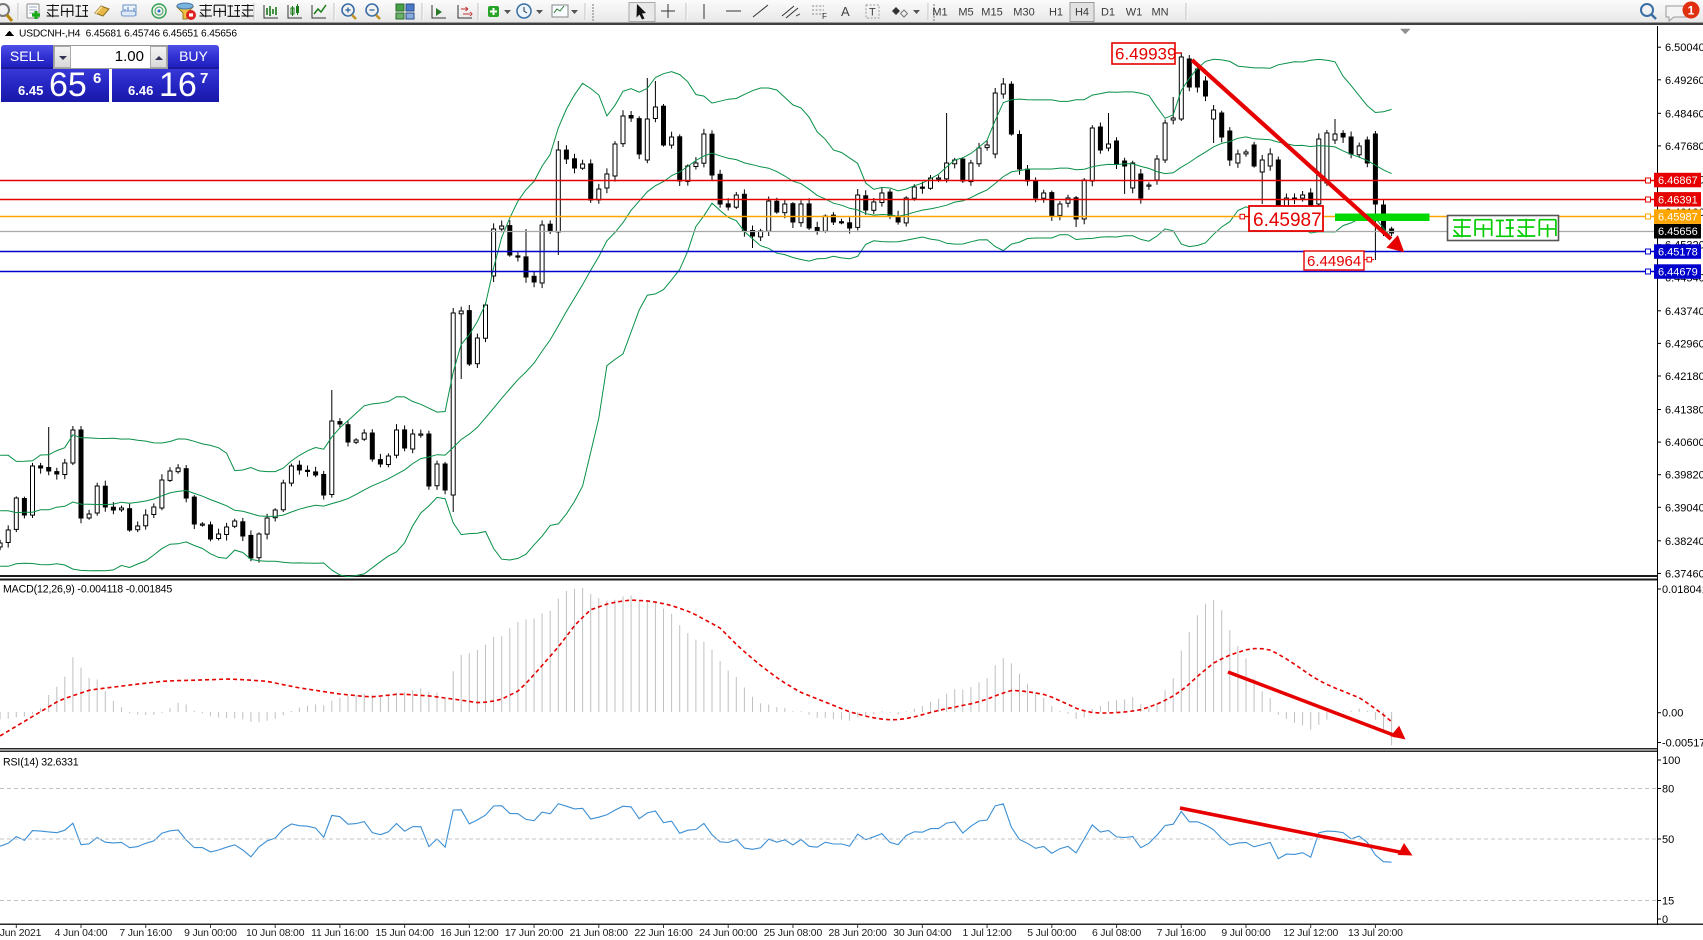 This screenshot has width=1703, height=940. I want to click on svg-text: 10 Jun 08:00, so click(275, 933).